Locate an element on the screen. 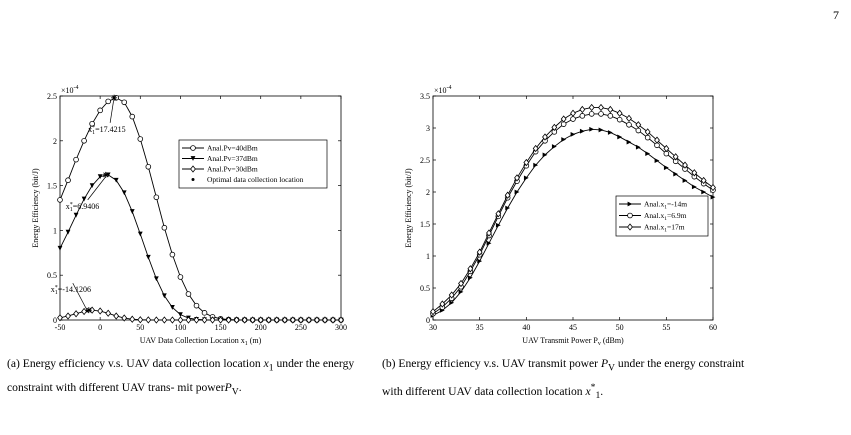 This screenshot has height=435, width=851. caption-a-math-x: x is located at coordinates (266, 363).